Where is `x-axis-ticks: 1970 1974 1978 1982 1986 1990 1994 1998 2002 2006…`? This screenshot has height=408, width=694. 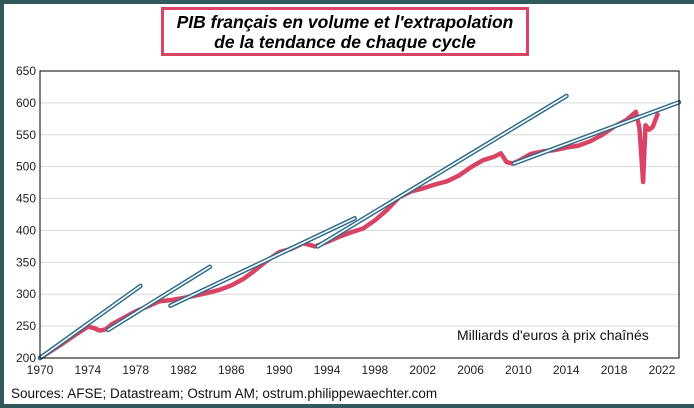 x-axis-ticks: 1970 1974 1978 1982 1986 1990 1994 1998 2002 2006… is located at coordinates (351, 370).